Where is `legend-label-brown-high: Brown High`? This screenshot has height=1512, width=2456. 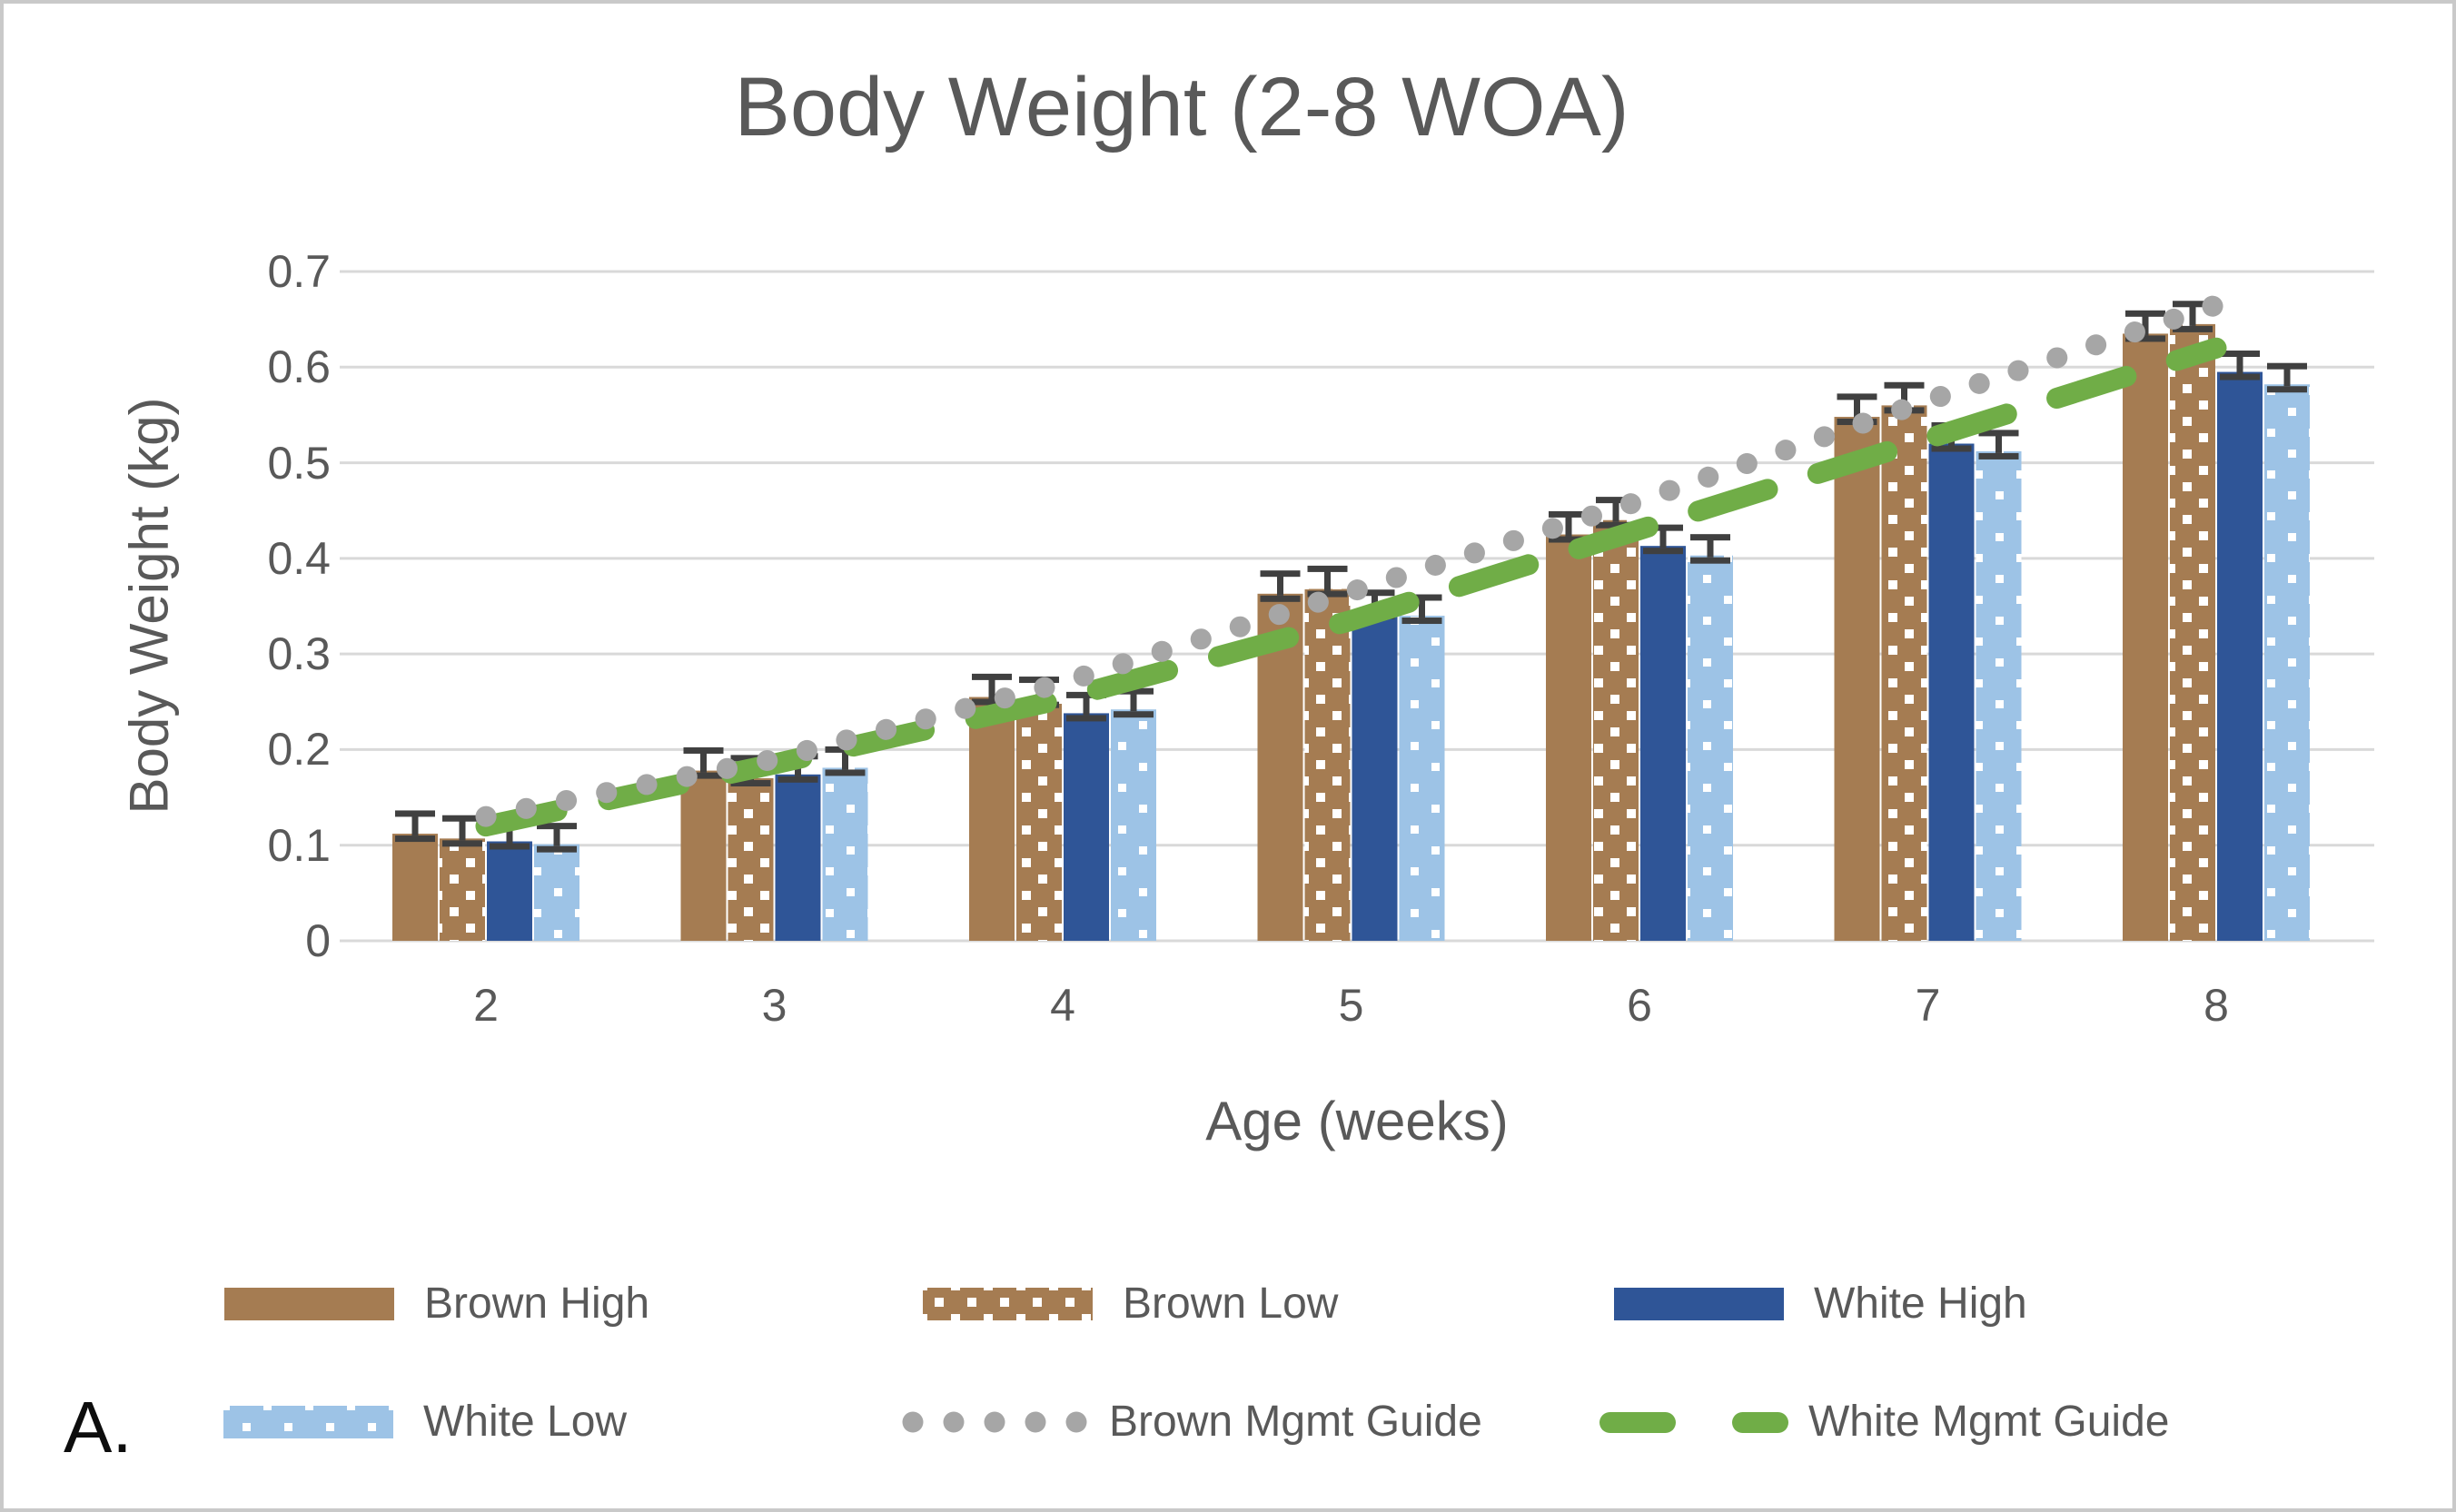
legend-label-brown-high: Brown High is located at coordinates (537, 1304).